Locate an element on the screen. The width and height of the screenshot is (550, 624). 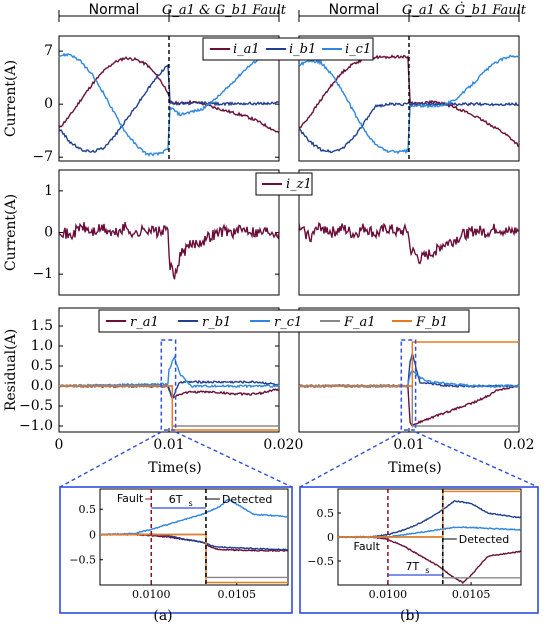
sub-label-a: (a) is located at coordinates (162, 616).